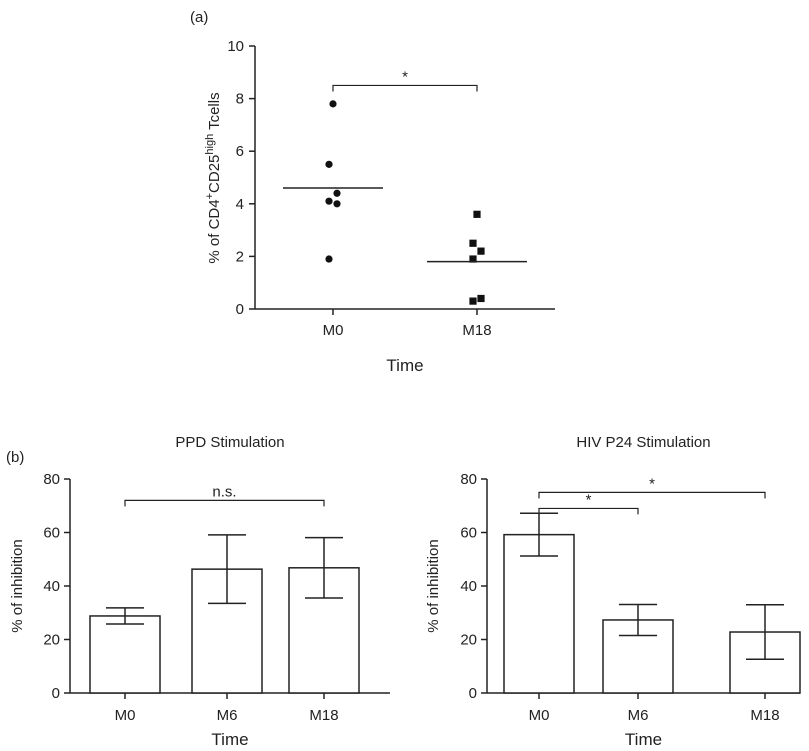 The image size is (809, 751). I want to click on panel-label-b: (b), so click(15, 457).